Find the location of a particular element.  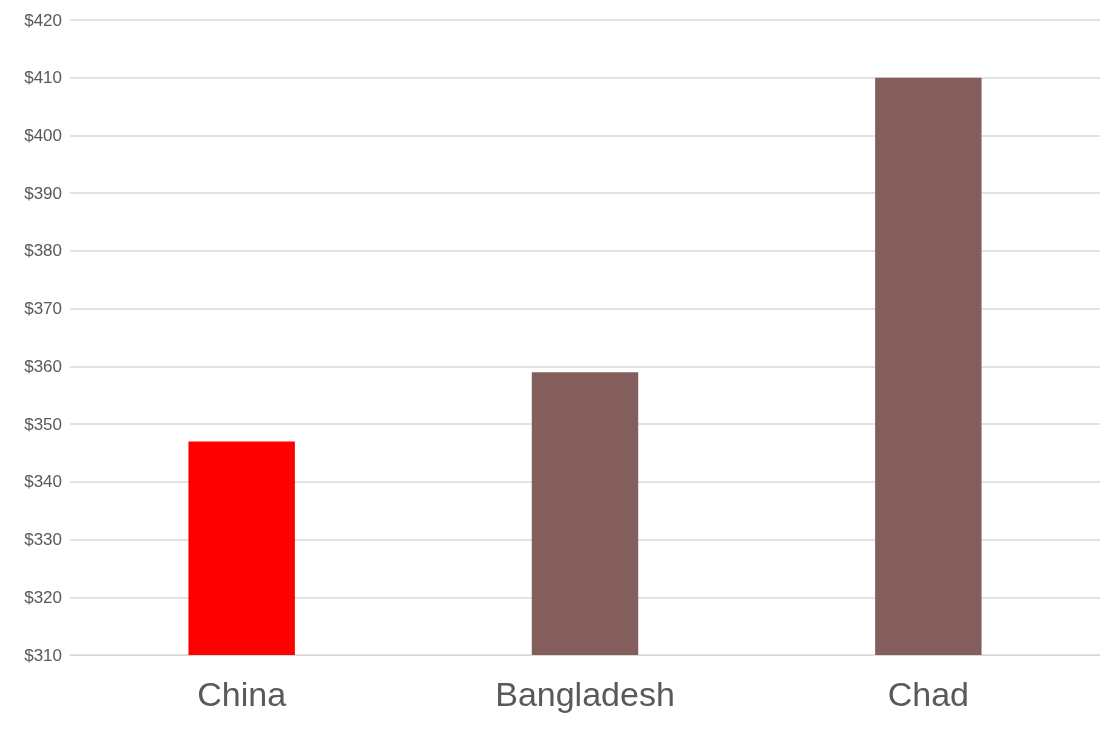

y-tick-label: $320 is located at coordinates (43, 597).